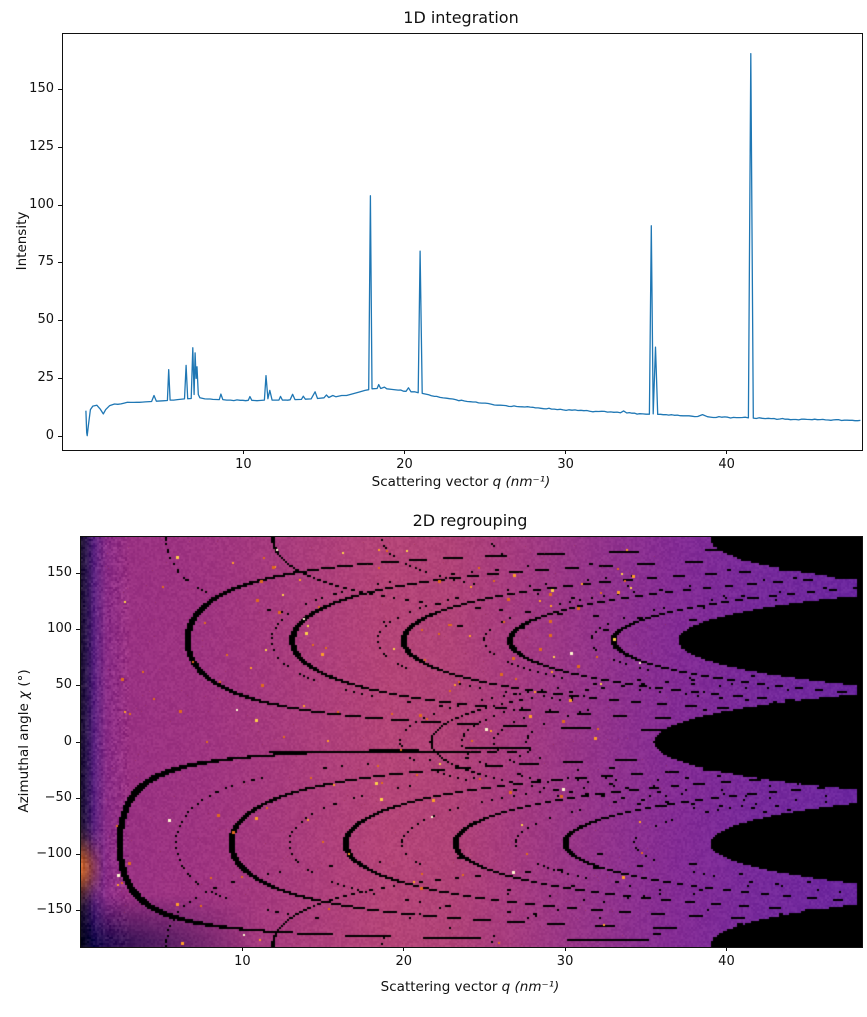 Image resolution: width=867 pixels, height=1017 pixels. I want to click on plot2-xlabel: Scattering vector q (nm⁻¹), so click(470, 987).